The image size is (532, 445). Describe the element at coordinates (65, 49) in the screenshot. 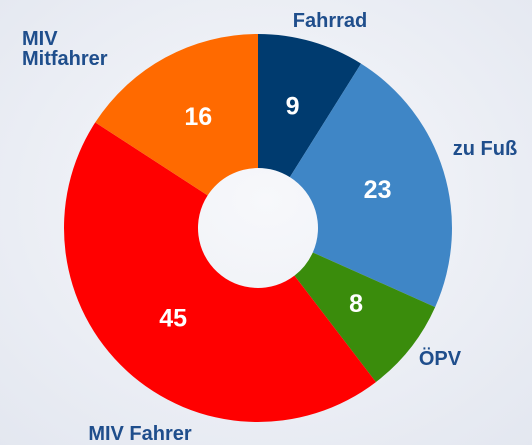

I see `category-label: MIV Mitfahrer` at that location.